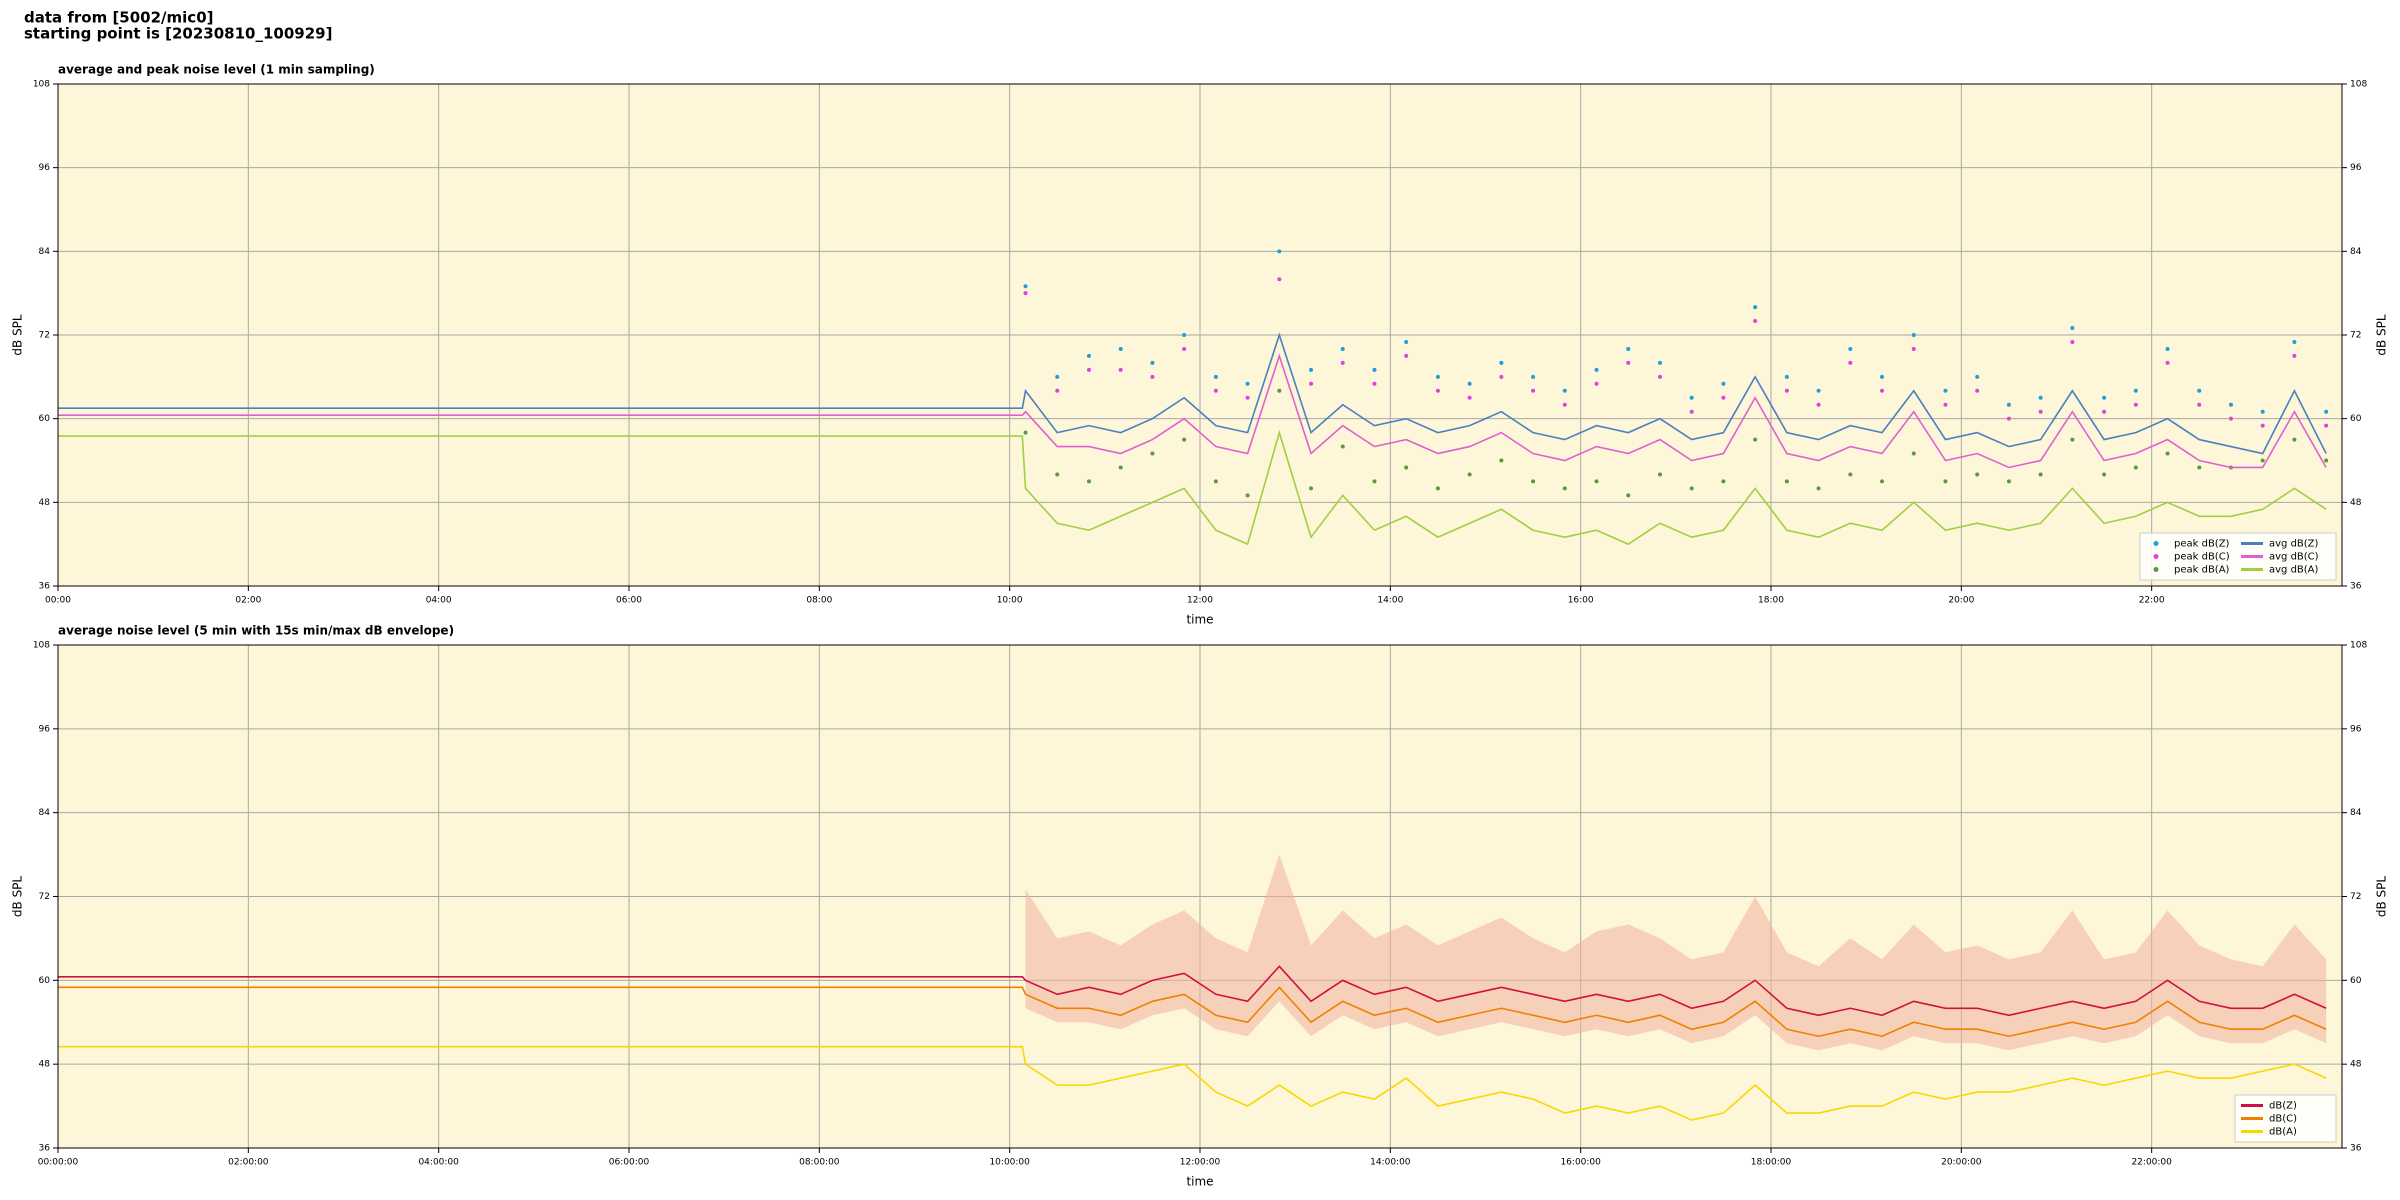  Describe the element at coordinates (2358, 646) in the screenshot. I see `y-tick-label-right: 108` at that location.